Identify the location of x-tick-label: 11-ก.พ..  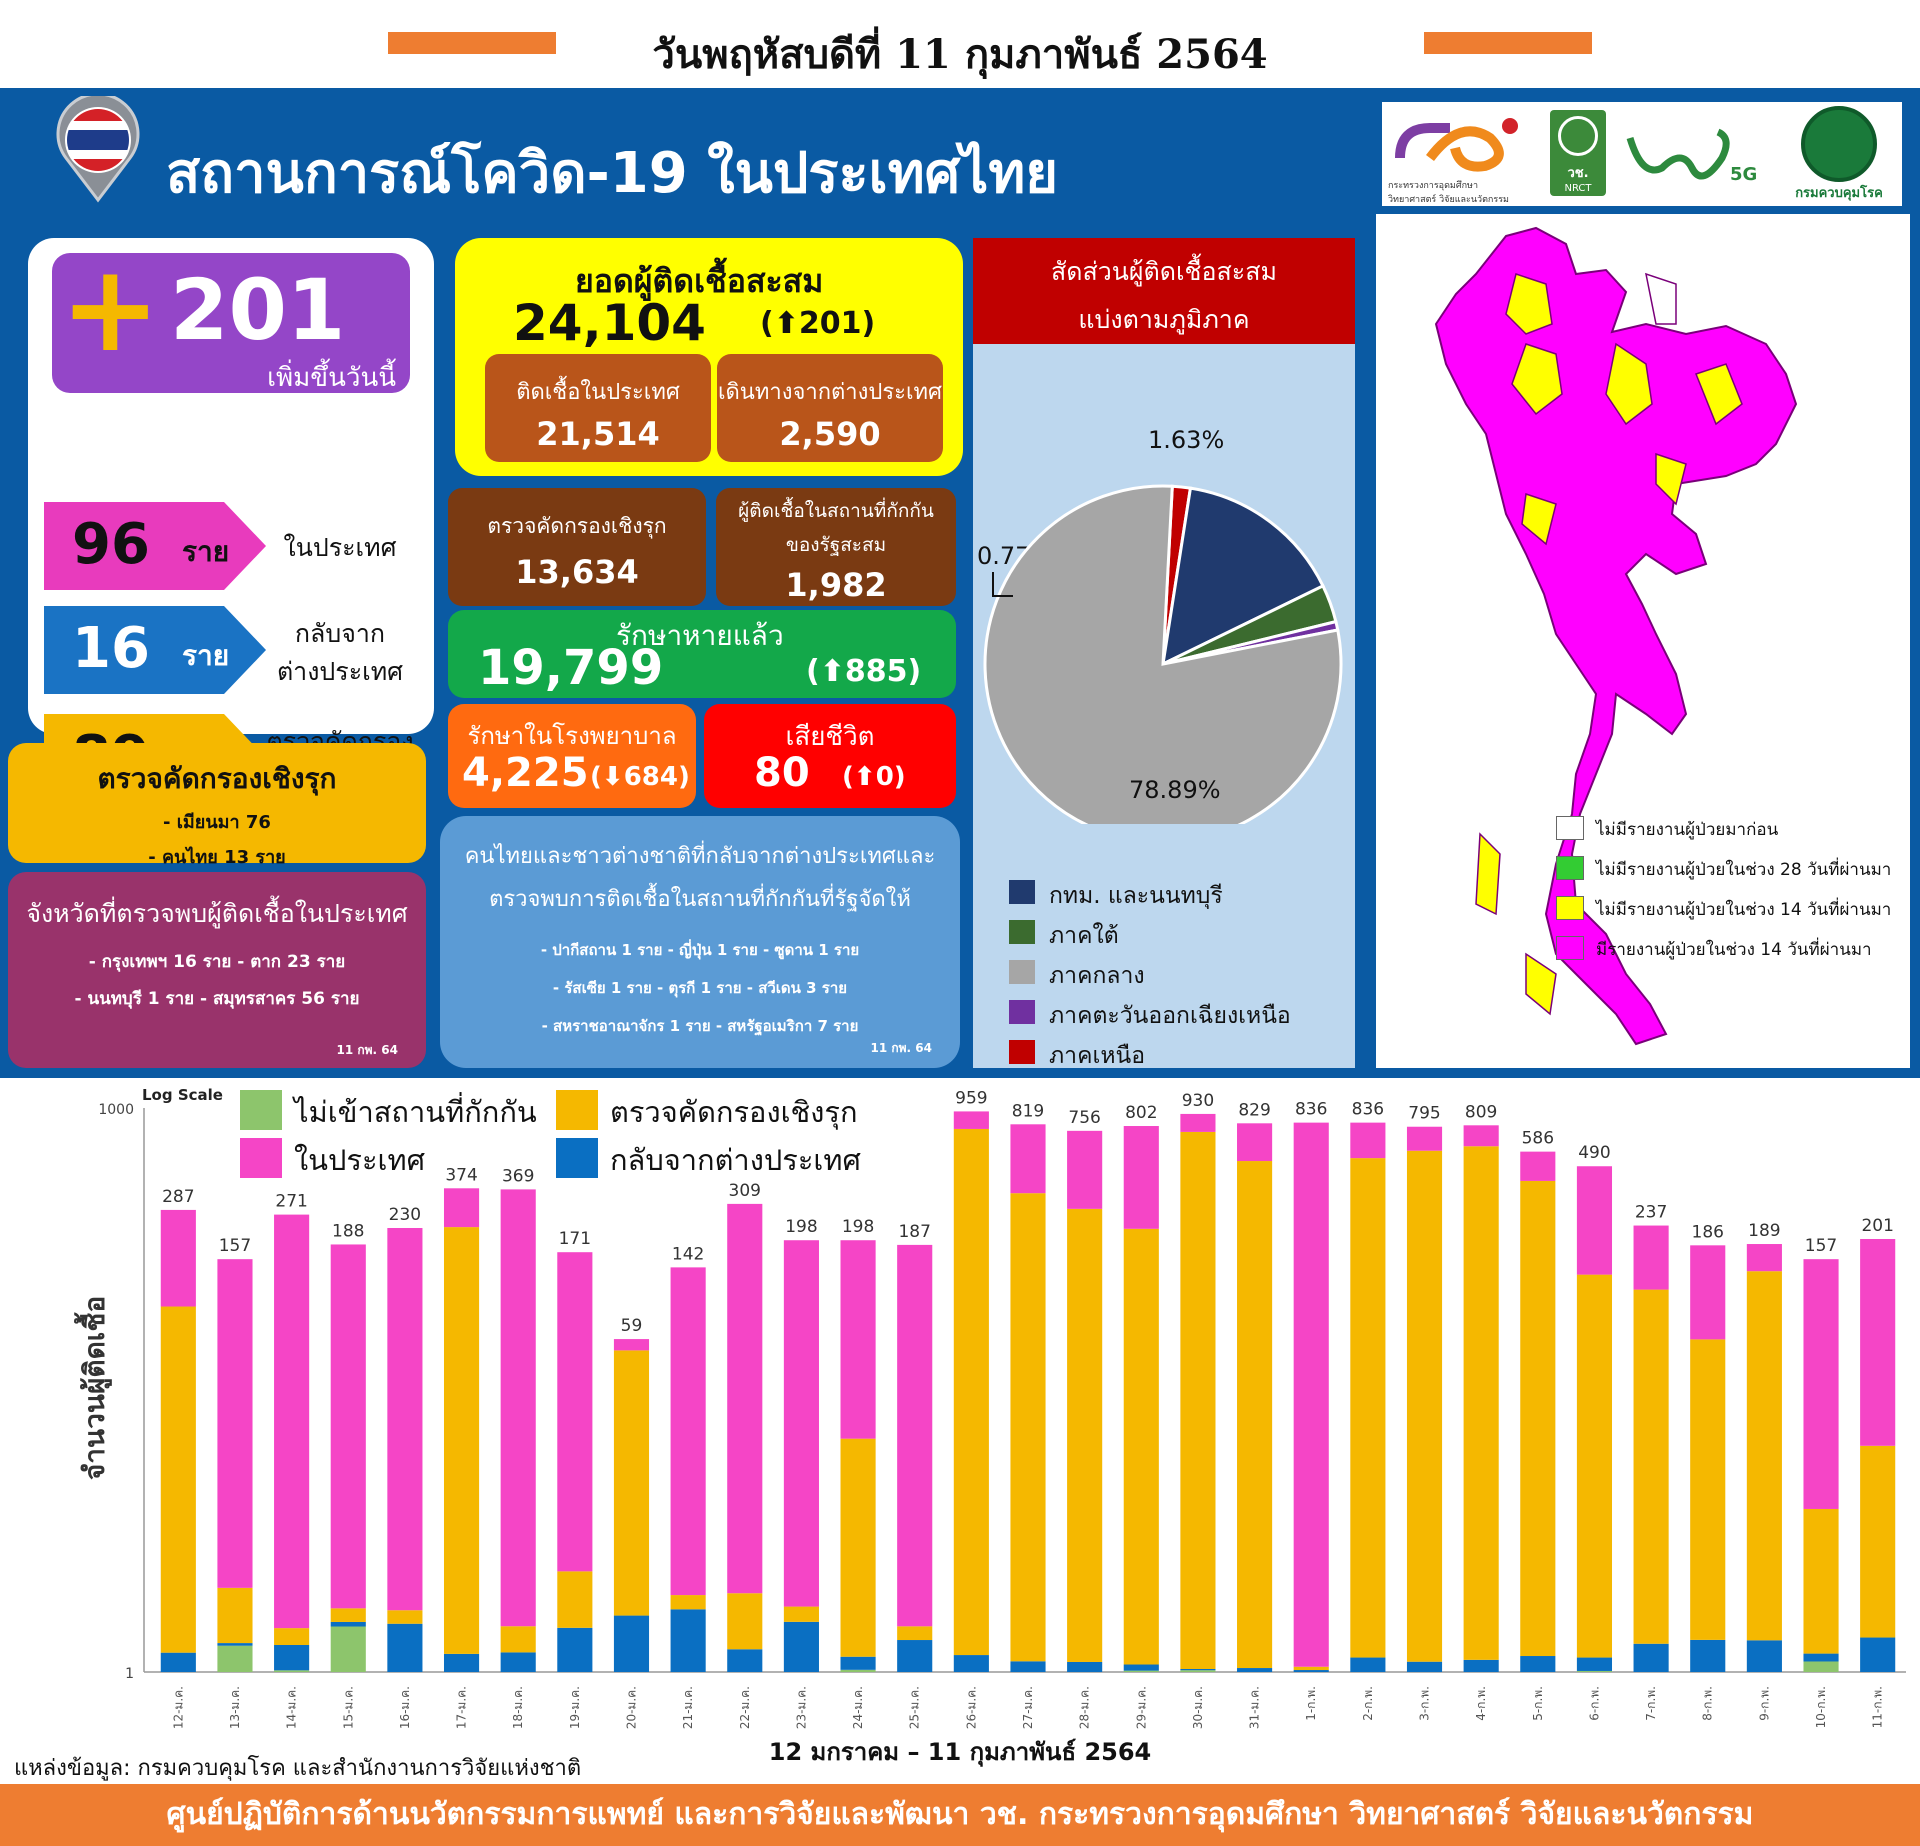
(1878, 1707).